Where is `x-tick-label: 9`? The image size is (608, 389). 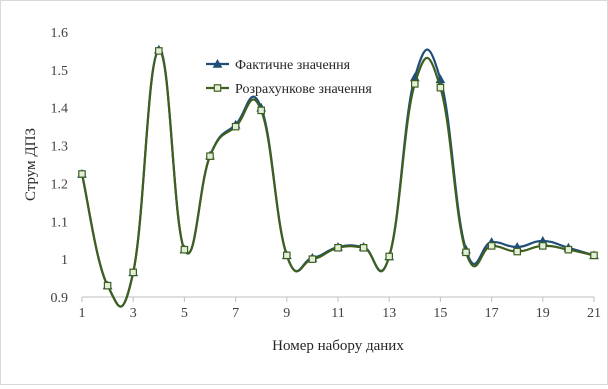
x-tick-label: 9 is located at coordinates (286, 313).